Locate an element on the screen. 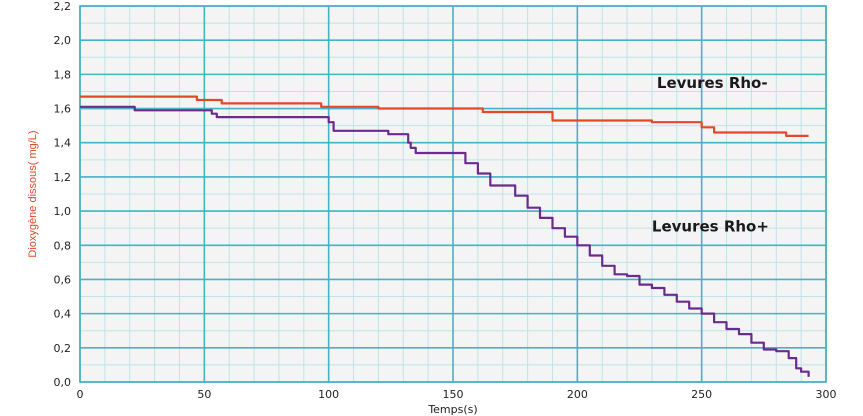 The height and width of the screenshot is (416, 863). y-tick-label: 0,6 is located at coordinates (63, 279).